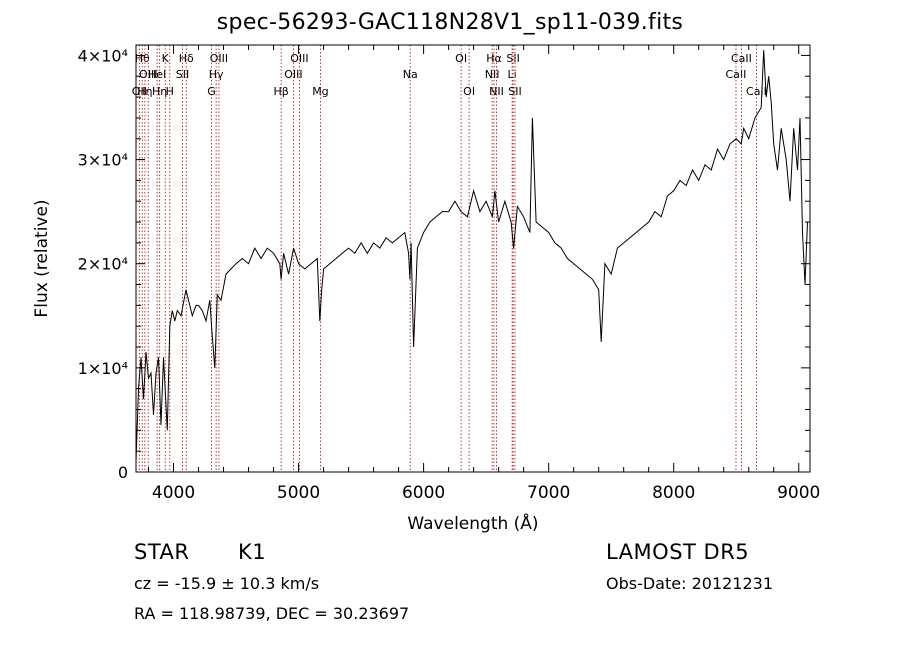 The image size is (900, 649). I want to click on x-tick-label: 4000, so click(173, 493).